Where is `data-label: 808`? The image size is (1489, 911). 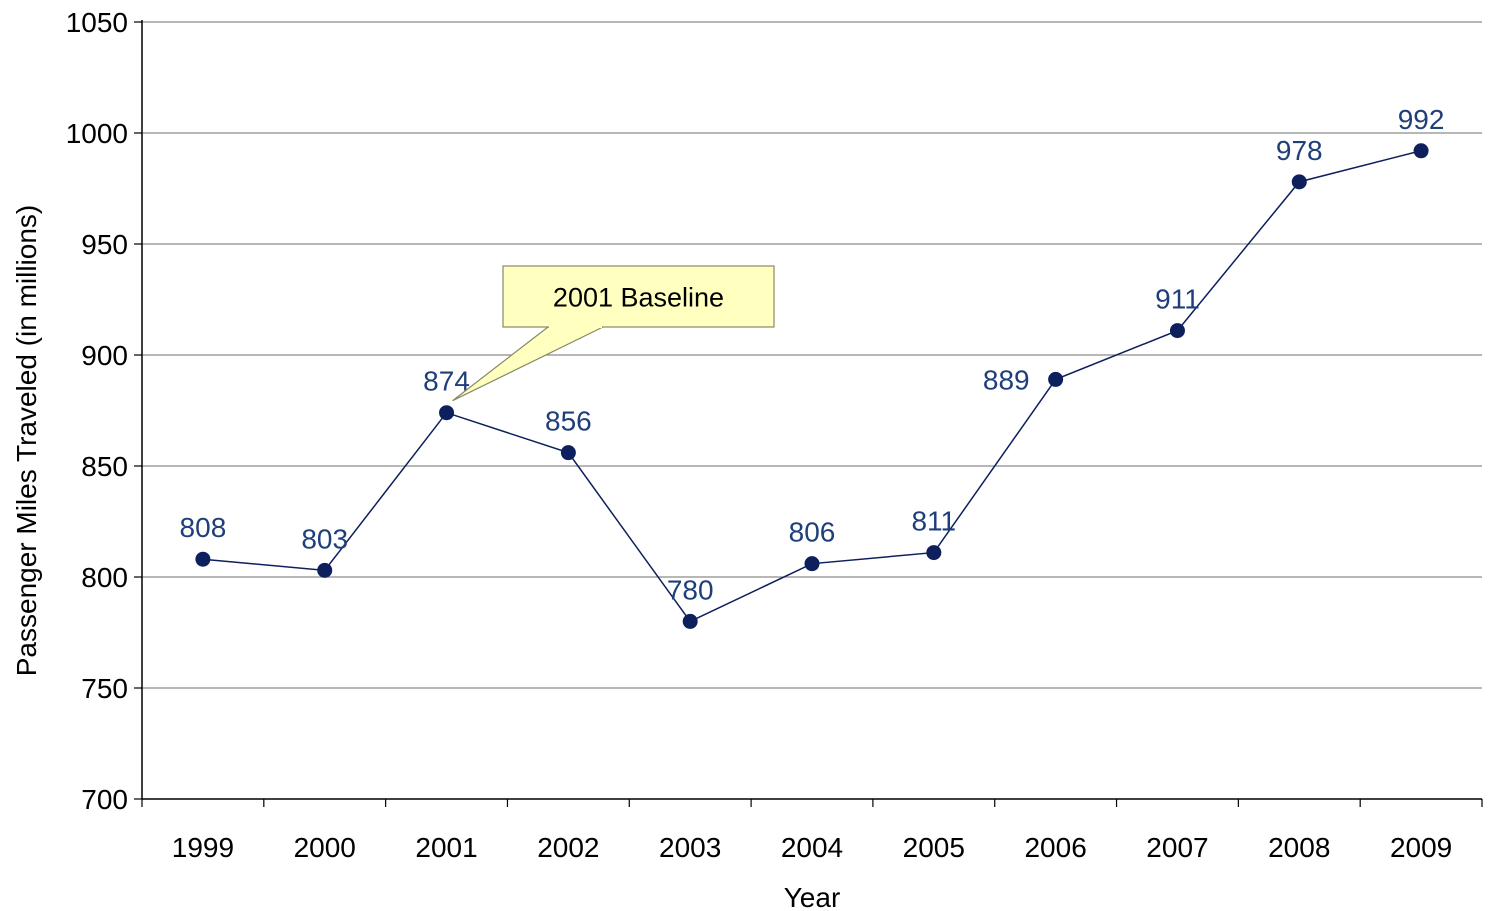
data-label: 808 is located at coordinates (203, 527).